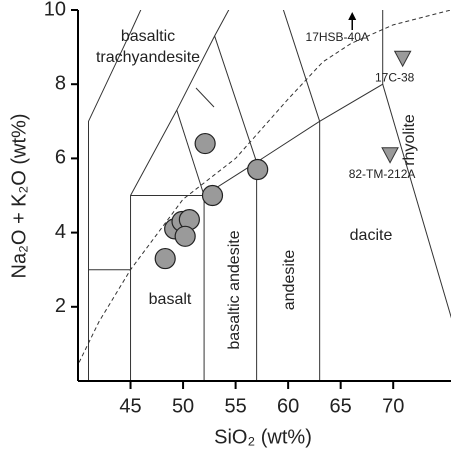  What do you see at coordinates (130, 406) in the screenshot?
I see `x-tick-label: 45` at bounding box center [130, 406].